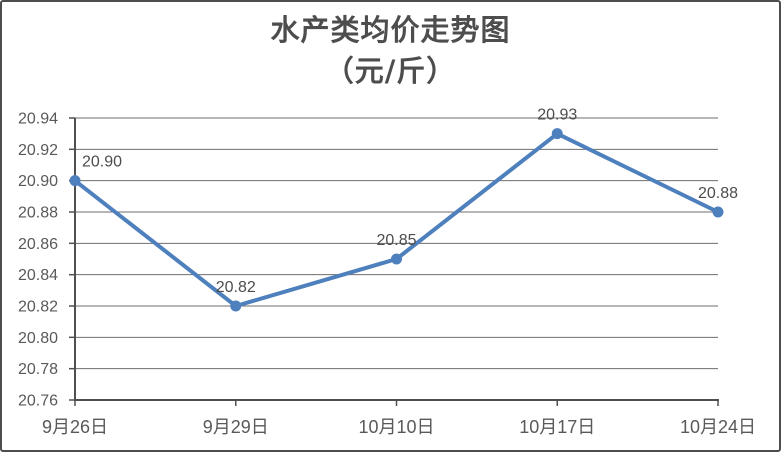 The height and width of the screenshot is (452, 781). I want to click on y-axis-label: 20.84, so click(38, 275).